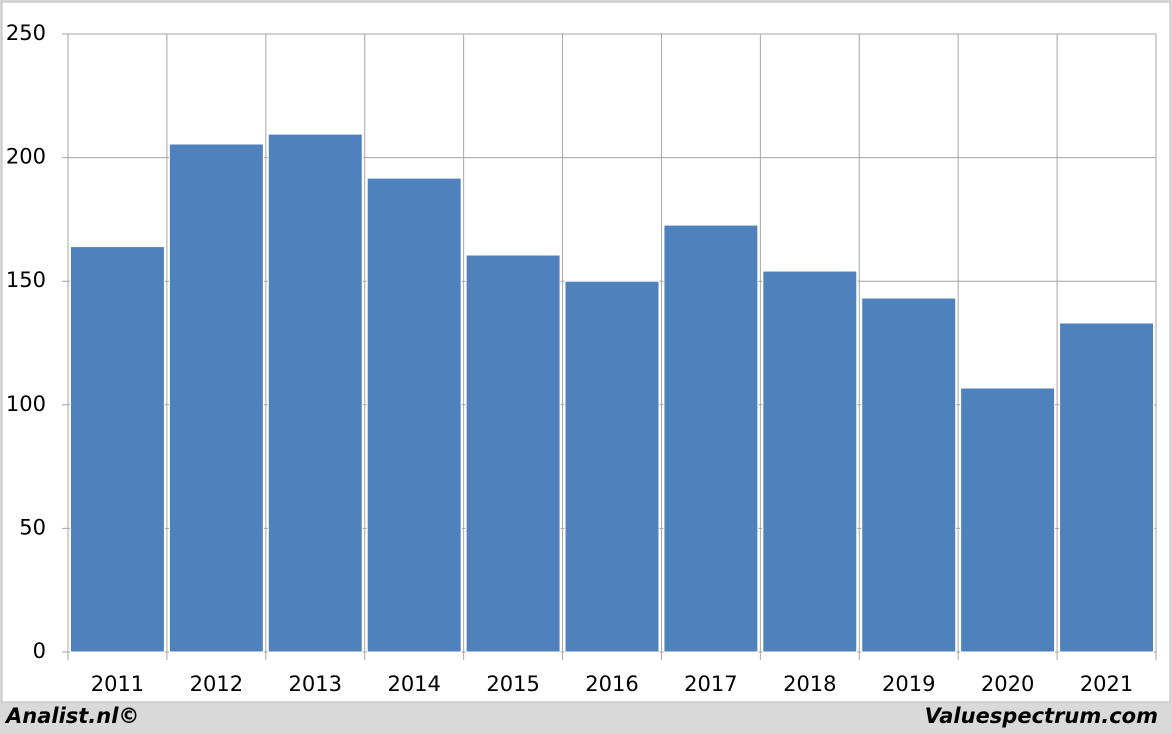  I want to click on x-tick-label: 2017, so click(710, 684).